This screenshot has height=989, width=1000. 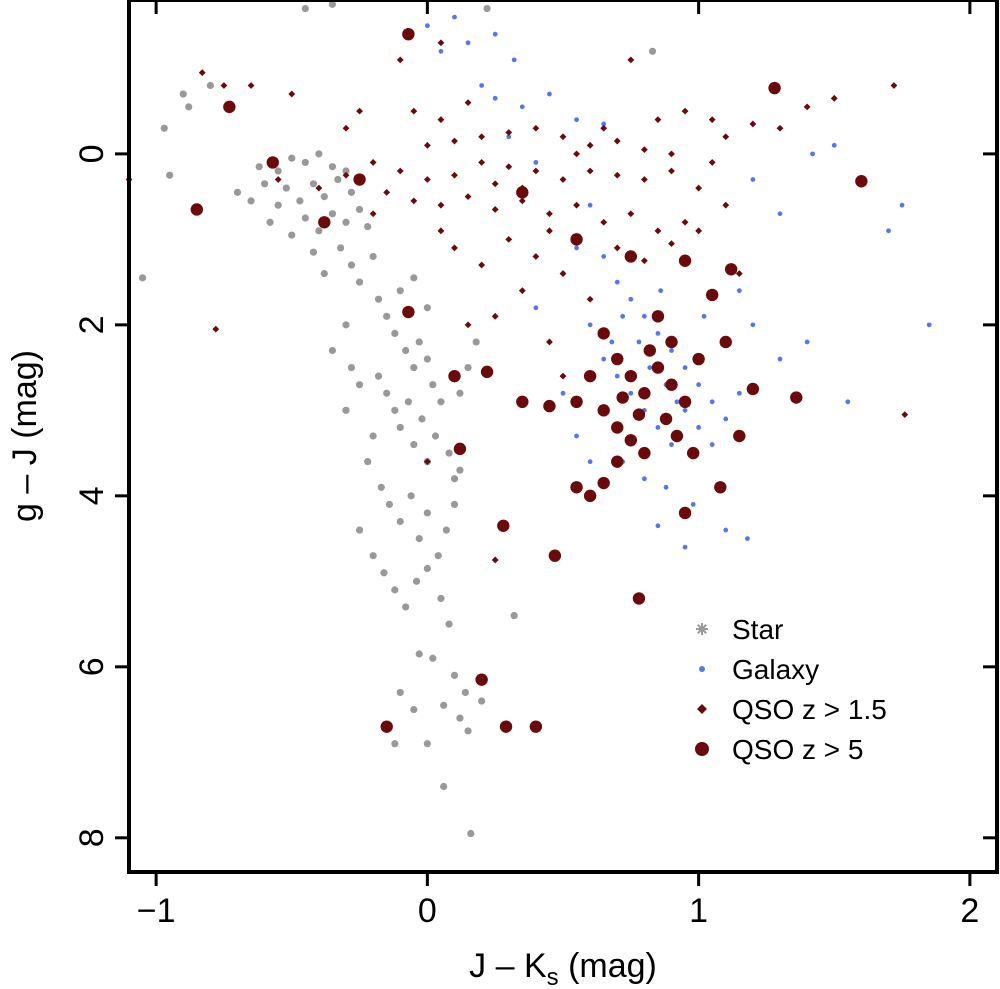 What do you see at coordinates (798, 749) in the screenshot?
I see `legend-label: QSO z > 5` at bounding box center [798, 749].